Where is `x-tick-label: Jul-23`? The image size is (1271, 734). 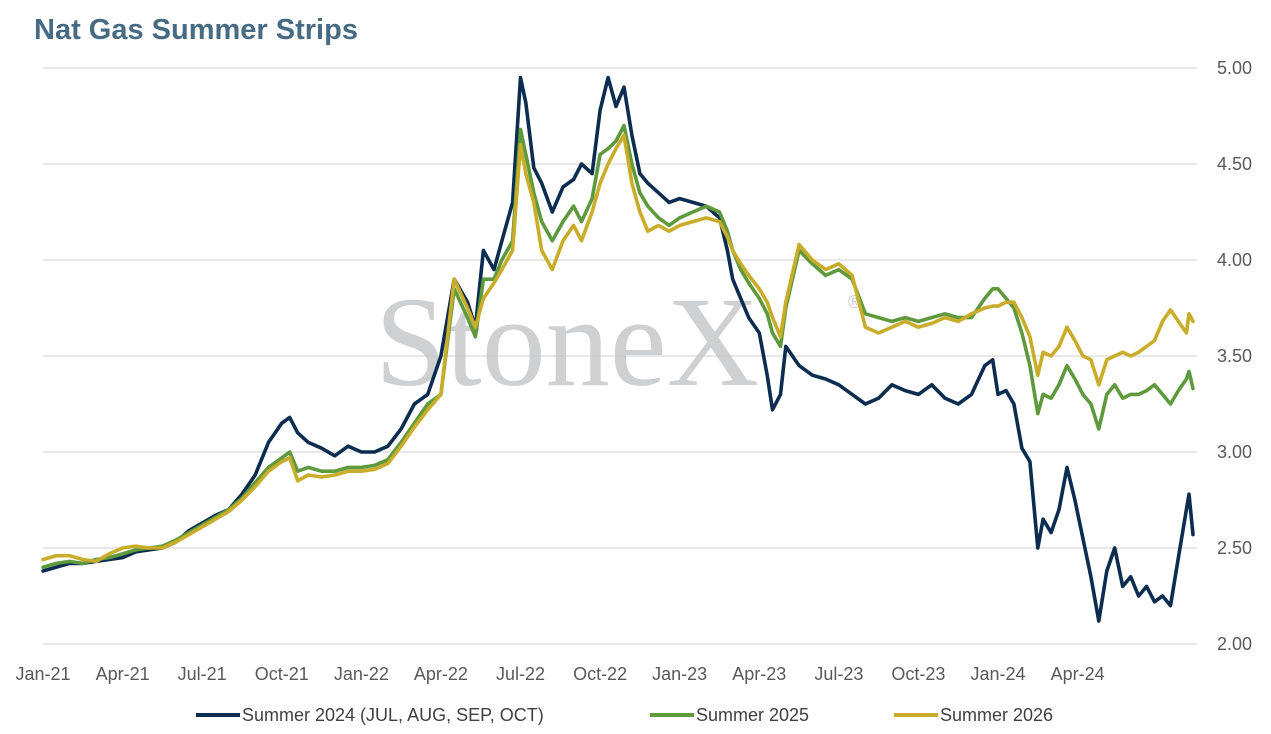
x-tick-label: Jul-23 is located at coordinates (838, 674).